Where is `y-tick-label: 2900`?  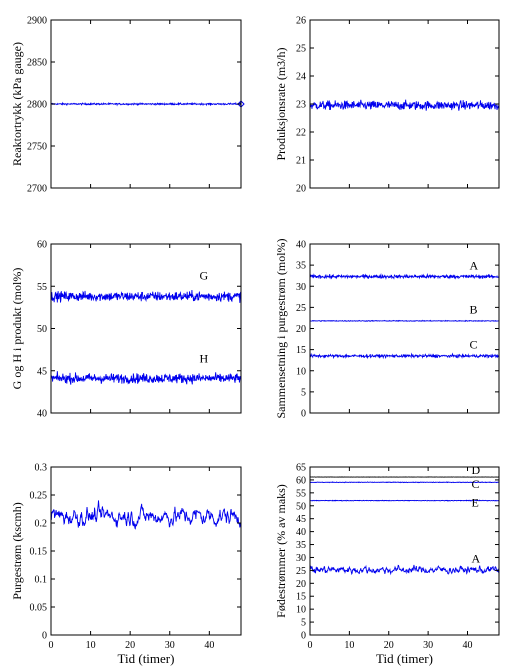
y-tick-label: 2900 is located at coordinates (37, 21).